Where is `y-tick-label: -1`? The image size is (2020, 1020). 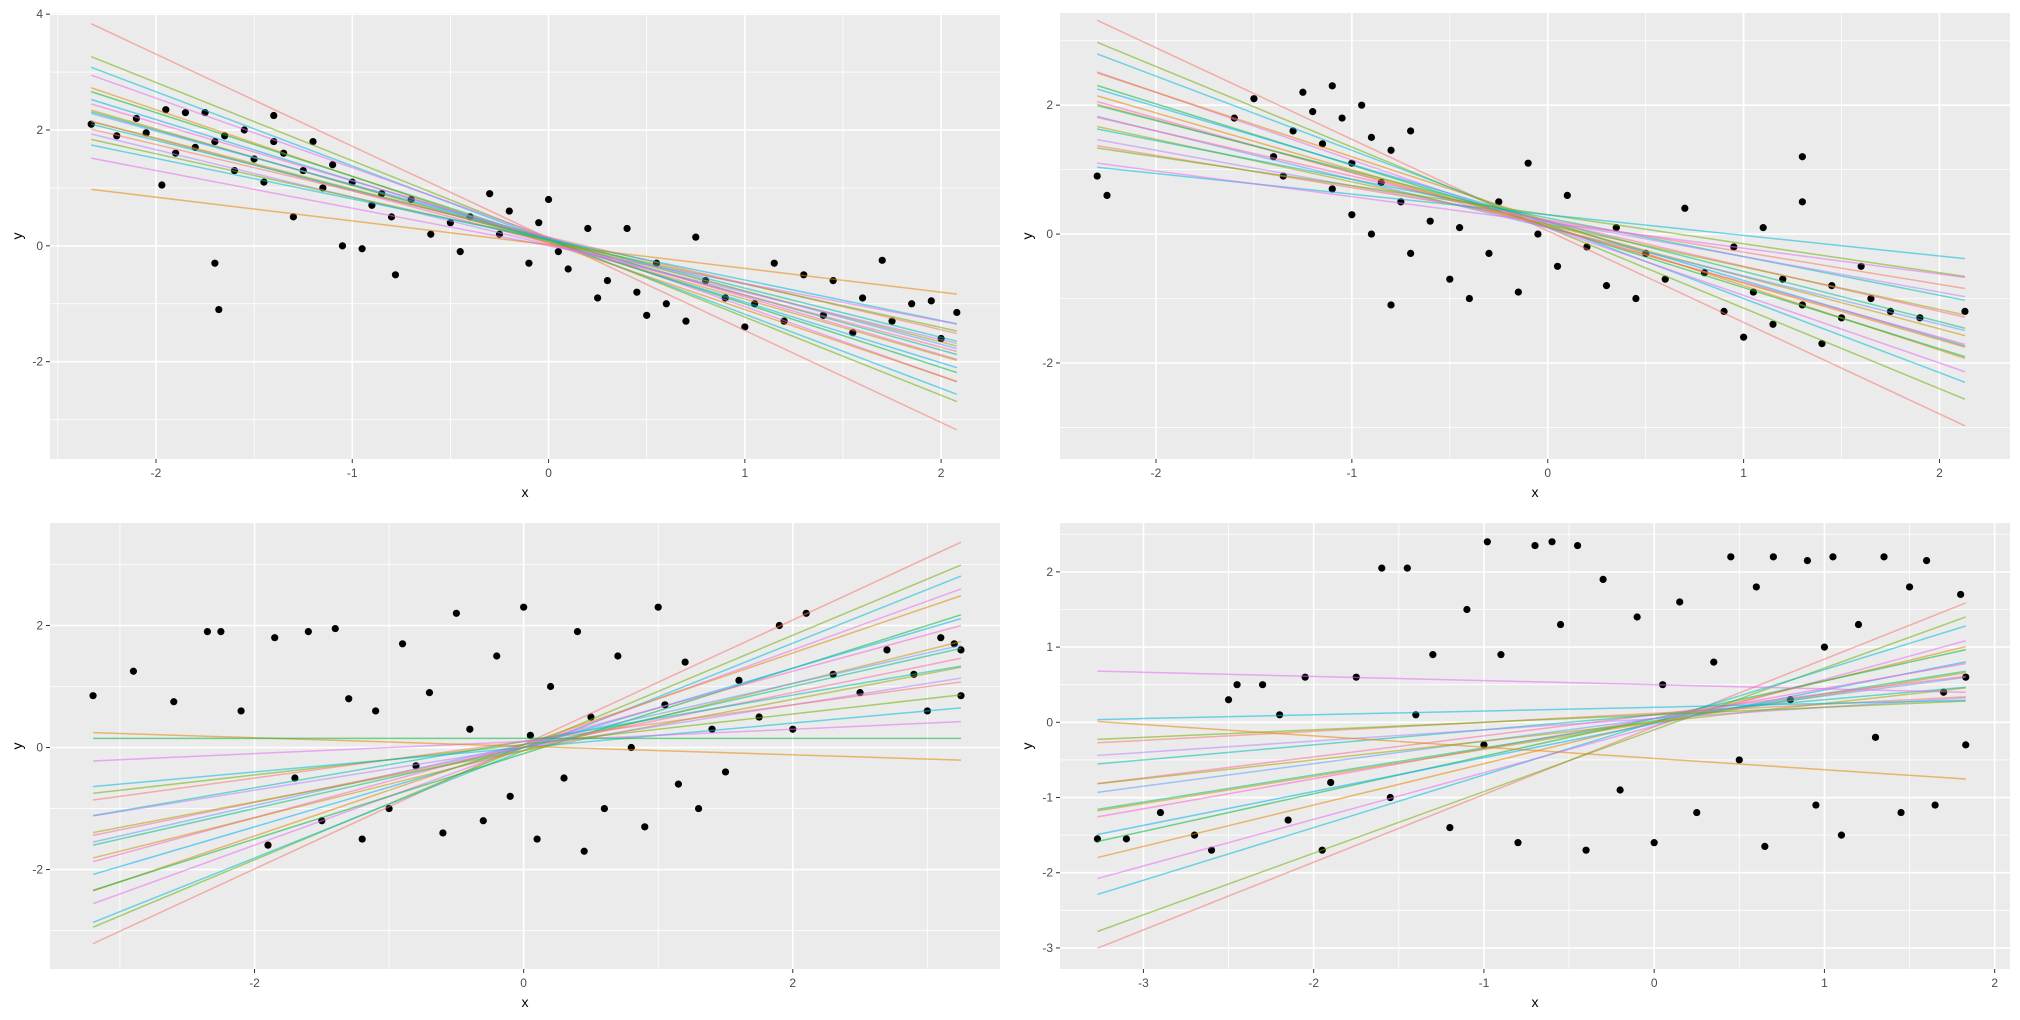 y-tick-label: -1 is located at coordinates (1047, 798).